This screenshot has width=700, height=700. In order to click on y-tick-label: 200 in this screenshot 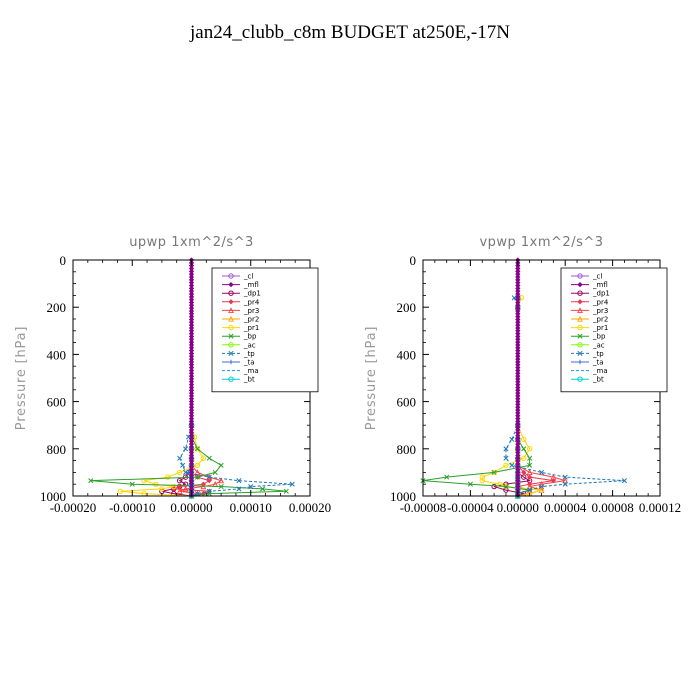, I will do `click(57, 307)`.